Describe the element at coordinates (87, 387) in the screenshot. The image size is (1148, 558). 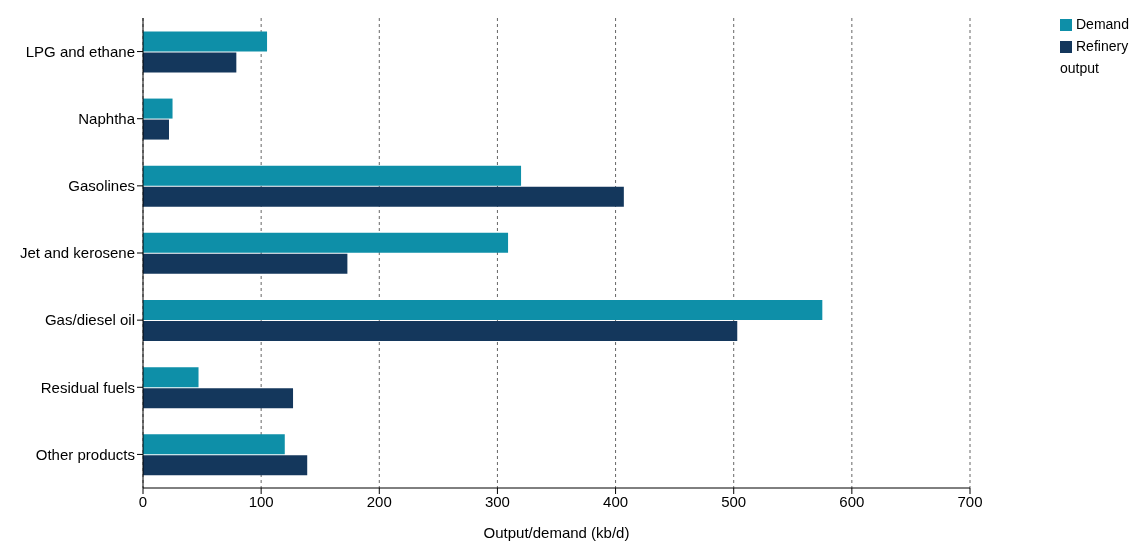
I see `y-tick-label: Residual fuels` at that location.